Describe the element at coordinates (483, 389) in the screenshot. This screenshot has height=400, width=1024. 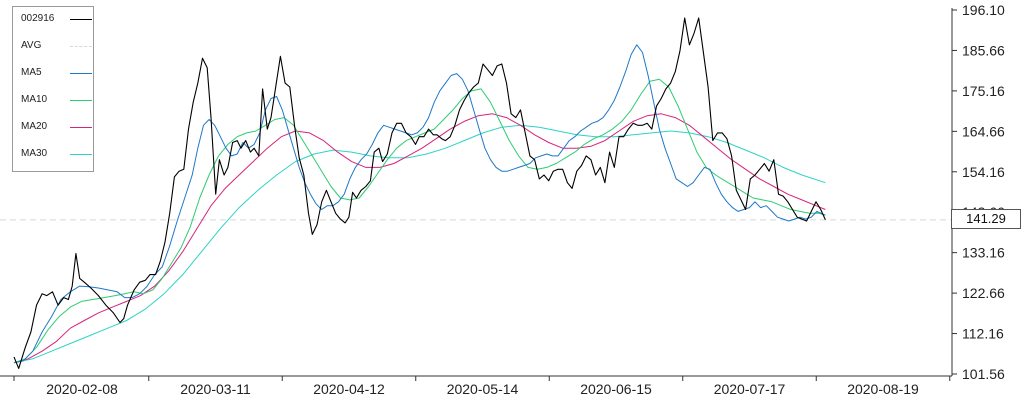
I see `x-tick-label: 2020-05-14` at that location.